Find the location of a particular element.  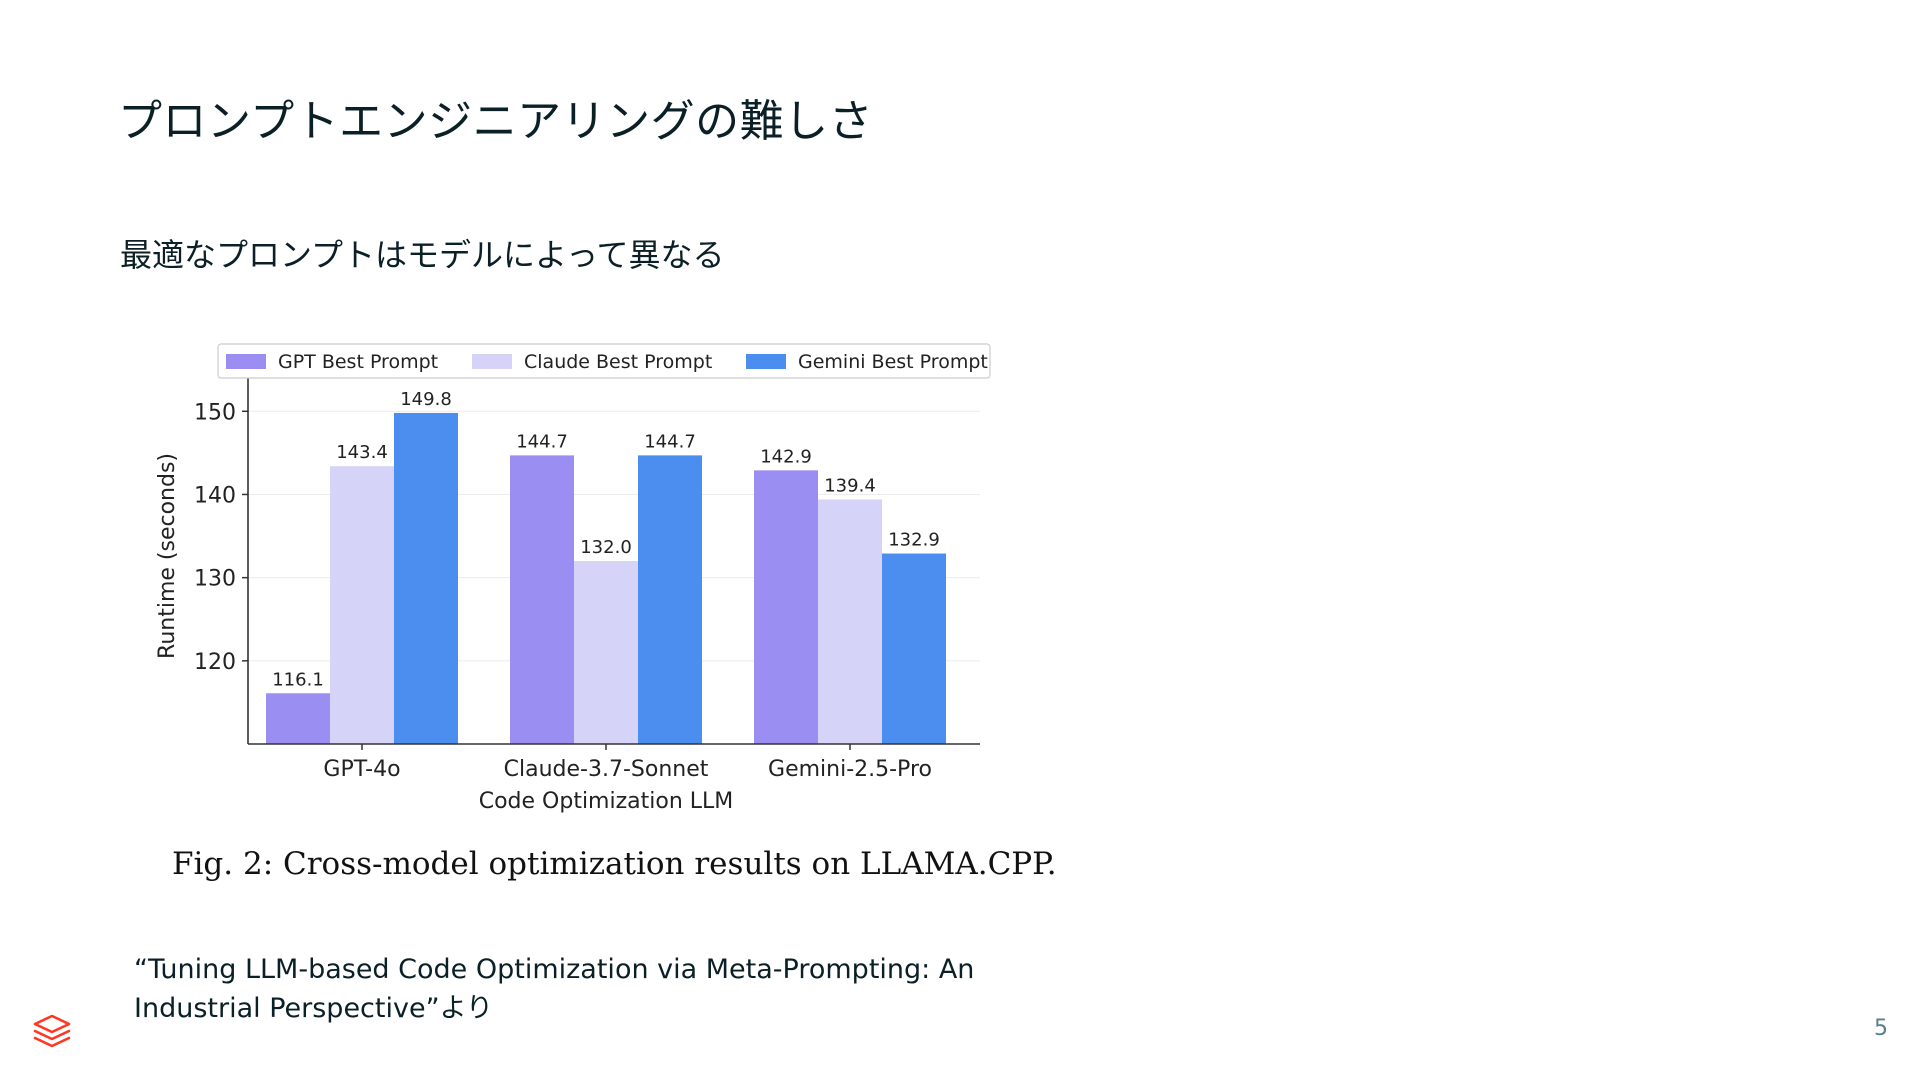

legend-box is located at coordinates (604, 361).